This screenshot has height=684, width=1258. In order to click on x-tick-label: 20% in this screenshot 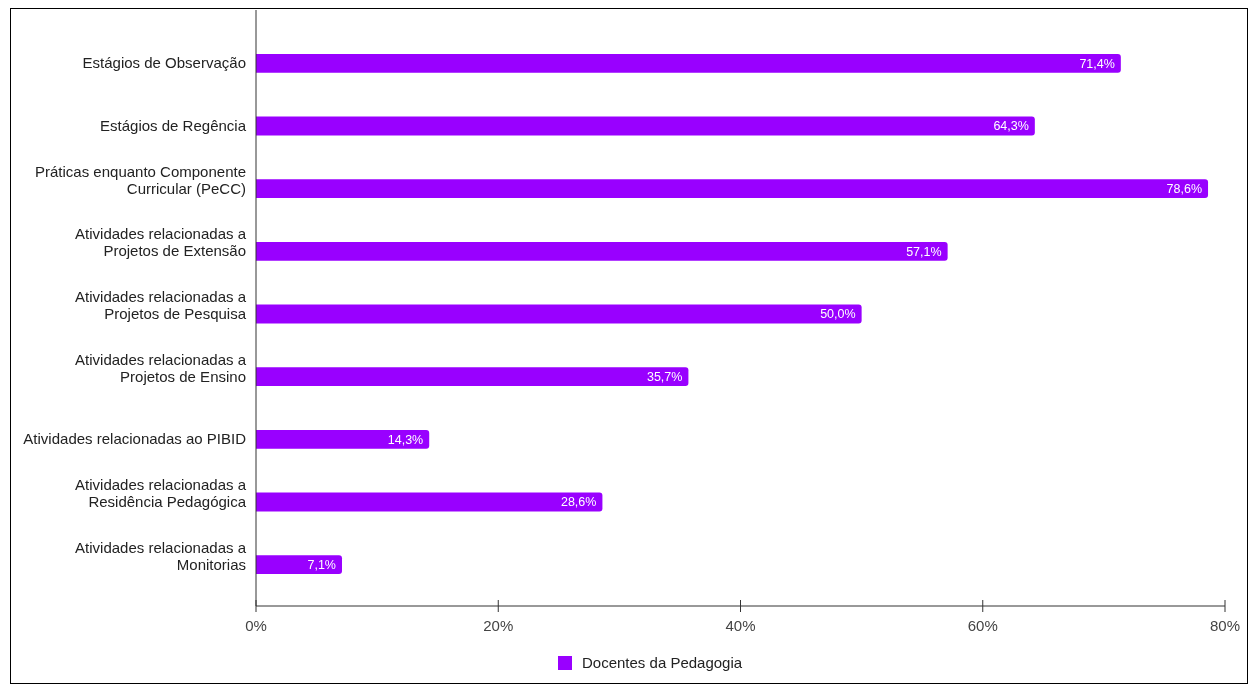, I will do `click(498, 625)`.